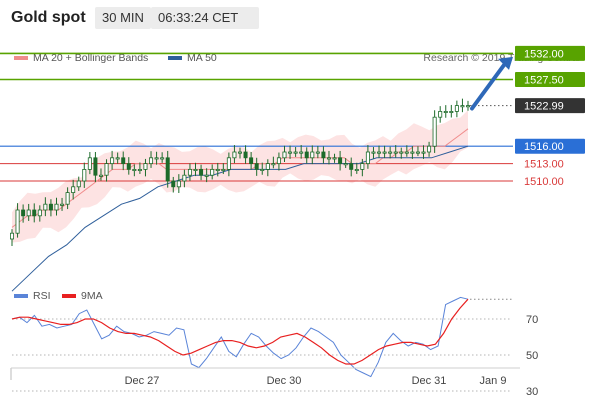  I want to click on forecast-arrowhead, so click(505, 63).